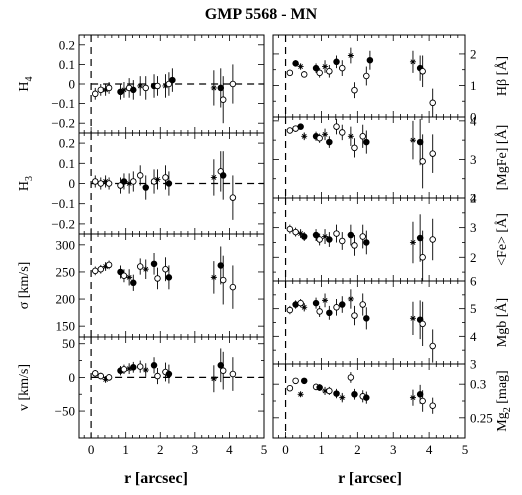  What do you see at coordinates (68, 343) in the screenshot?
I see `y-tick-label: 50` at bounding box center [68, 343].